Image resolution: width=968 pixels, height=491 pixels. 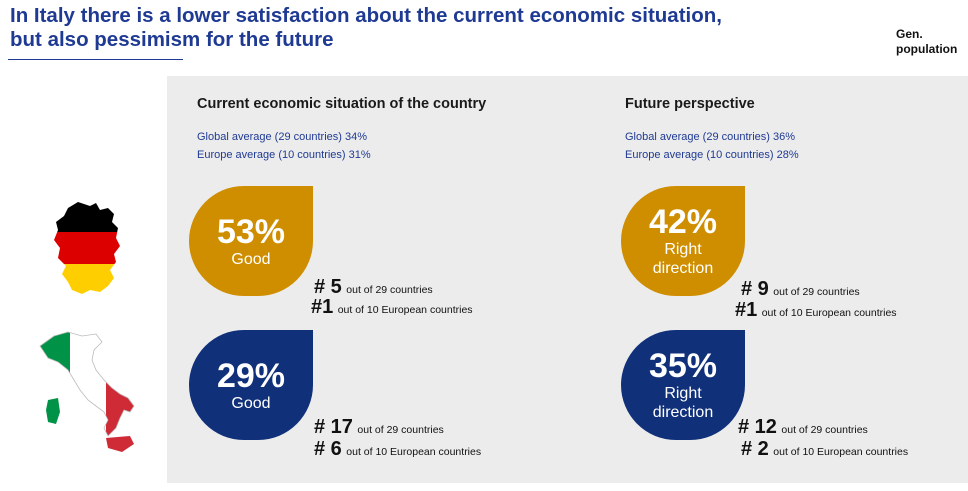 What do you see at coordinates (683, 249) in the screenshot?
I see `germany-future-label: Right` at bounding box center [683, 249].